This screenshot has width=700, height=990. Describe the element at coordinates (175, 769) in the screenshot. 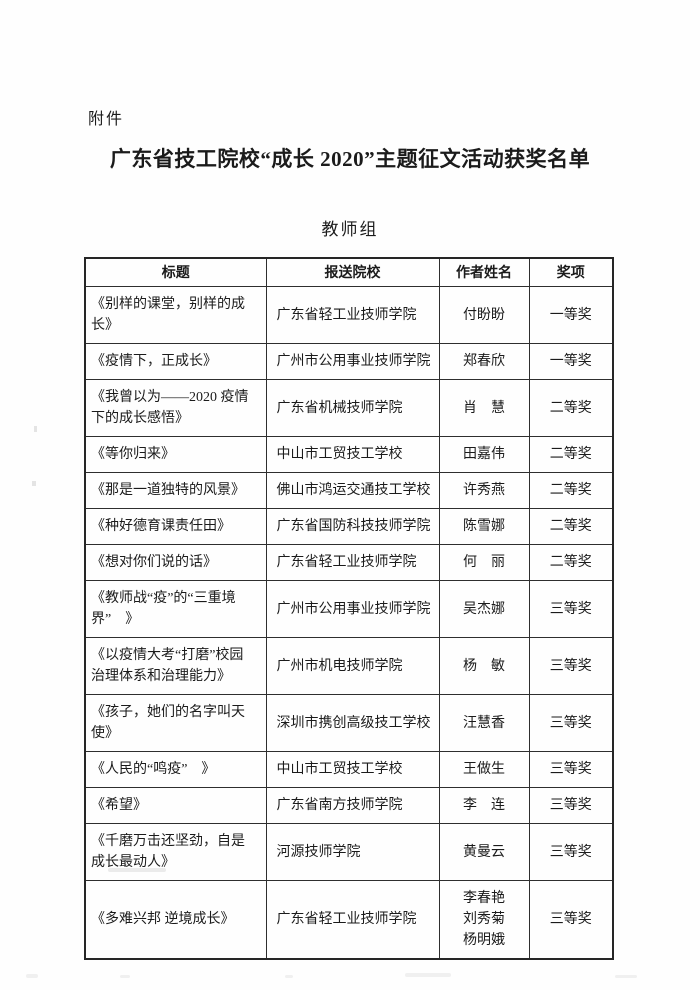

I see `essay-title-cell: 《人民的“鸣疫” 》` at that location.